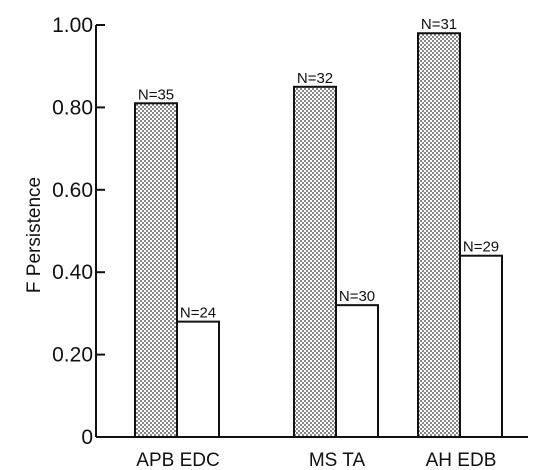 The width and height of the screenshot is (533, 470). Describe the element at coordinates (72, 355) in the screenshot. I see `y-tick-label: 0.20` at that location.